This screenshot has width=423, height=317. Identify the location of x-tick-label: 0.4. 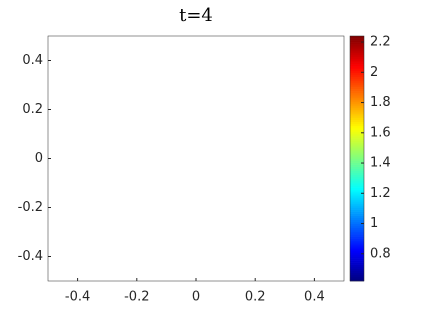
(314, 297).